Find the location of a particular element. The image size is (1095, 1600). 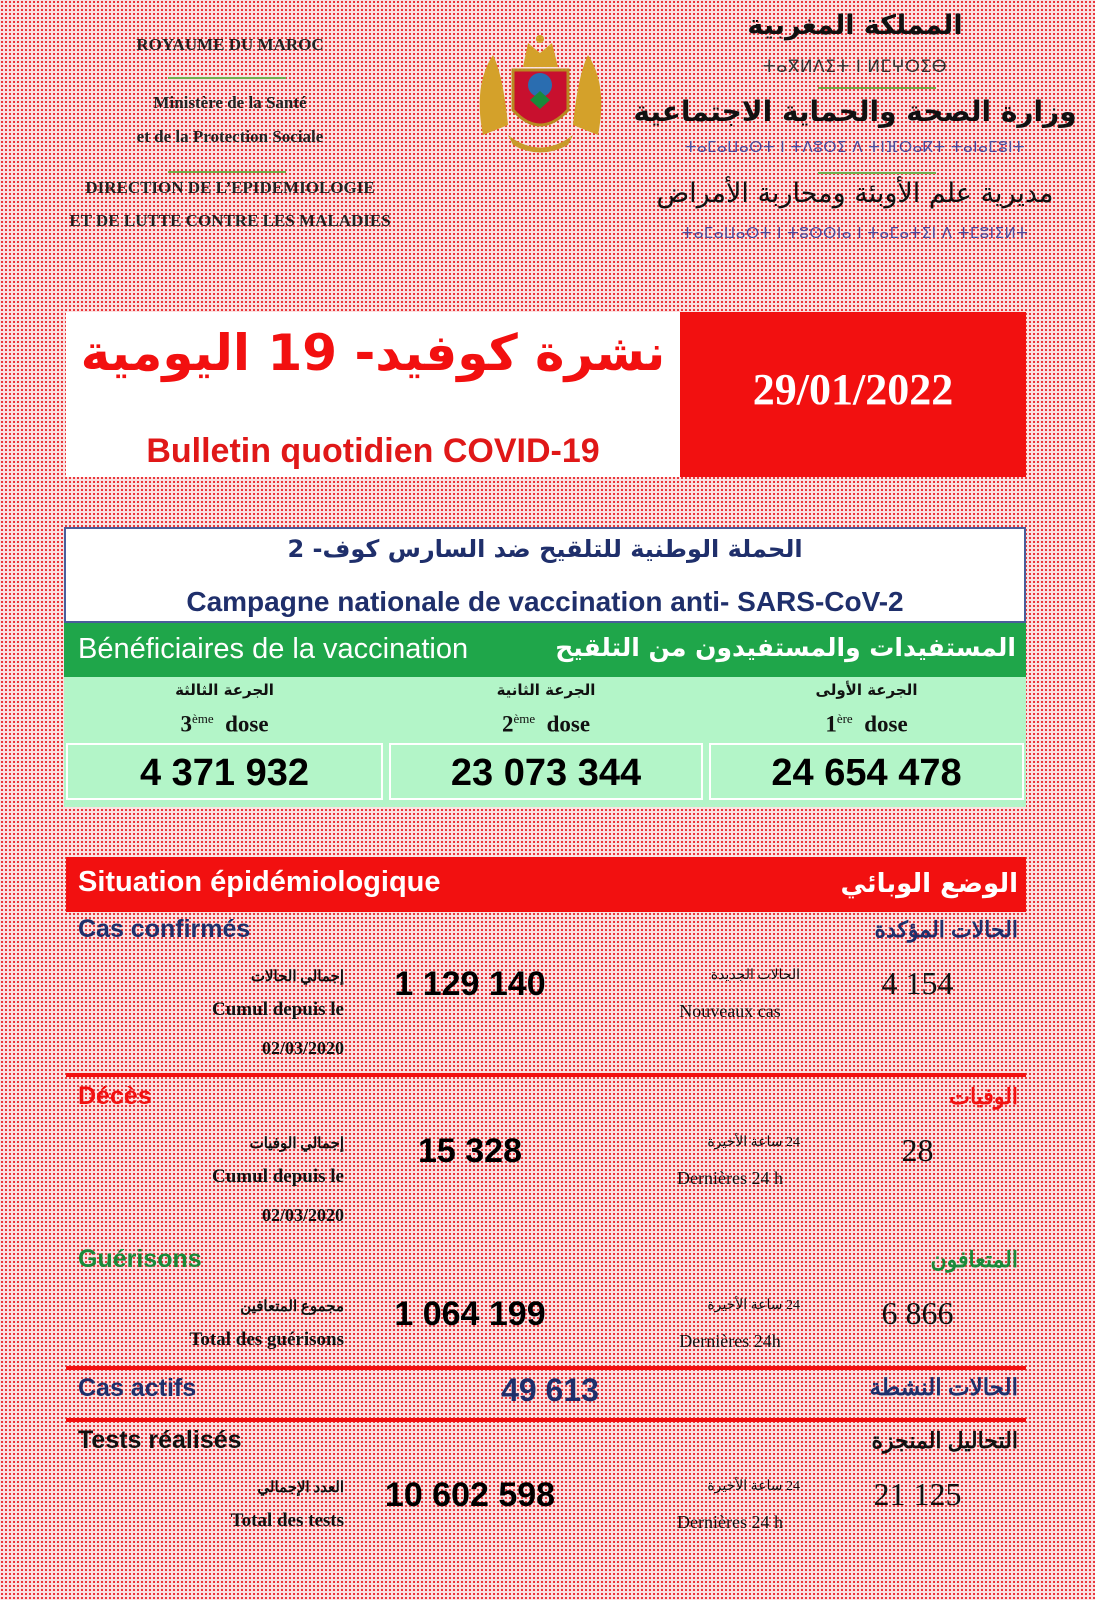

dose-label-ar: الجرعة الثانية is located at coordinates (546, 690).